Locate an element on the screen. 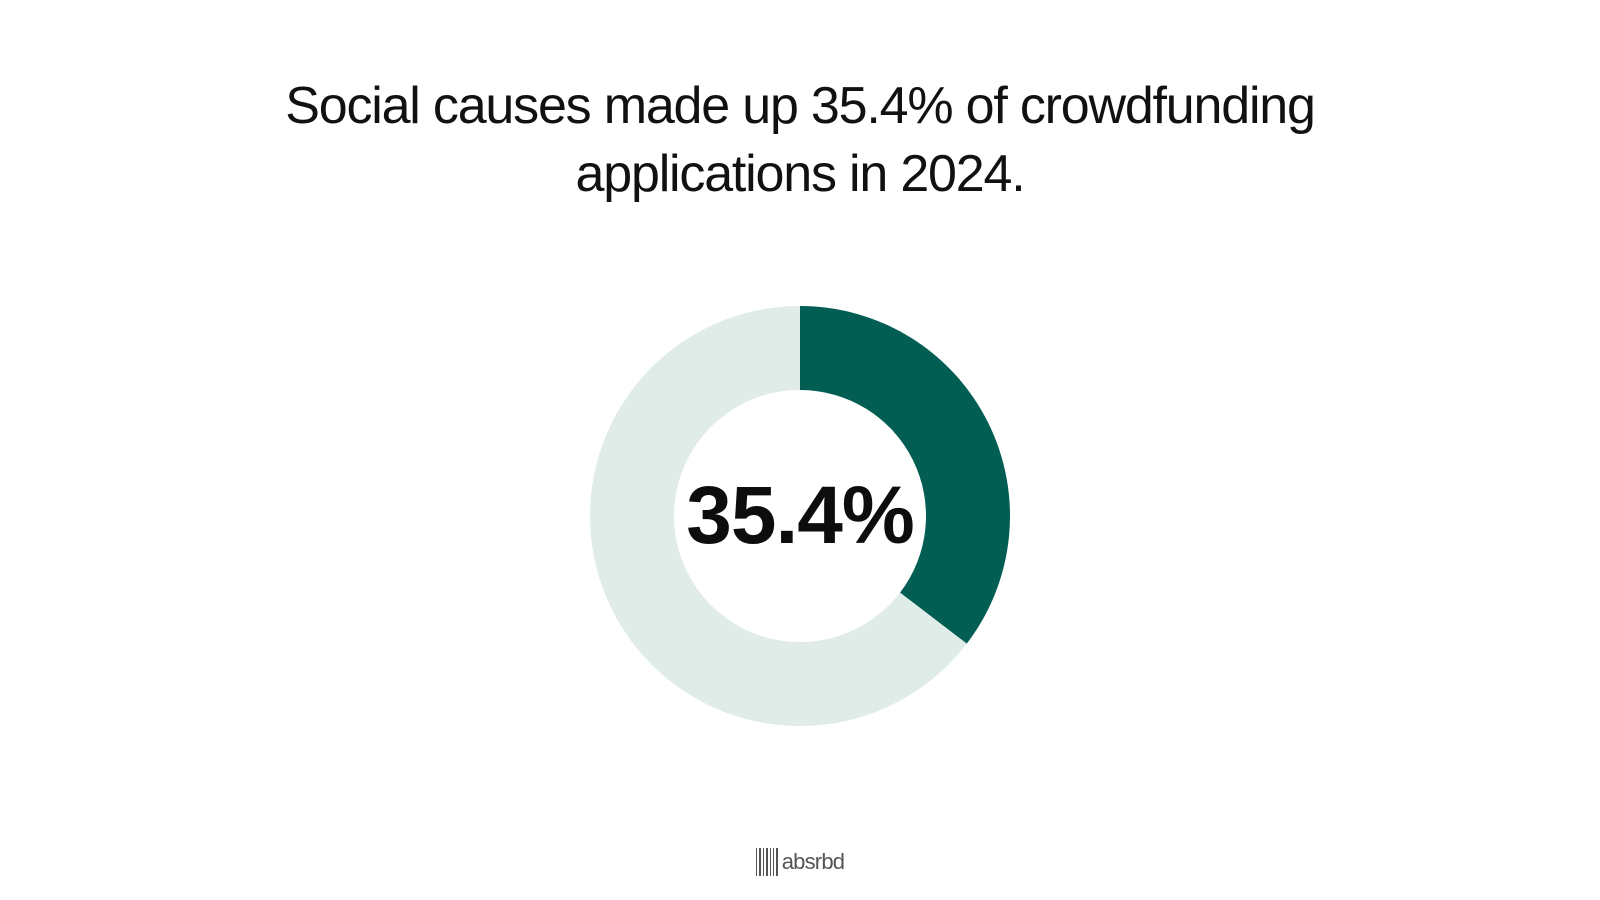 The width and height of the screenshot is (1600, 900). donut-chart-svg is located at coordinates (800, 516).